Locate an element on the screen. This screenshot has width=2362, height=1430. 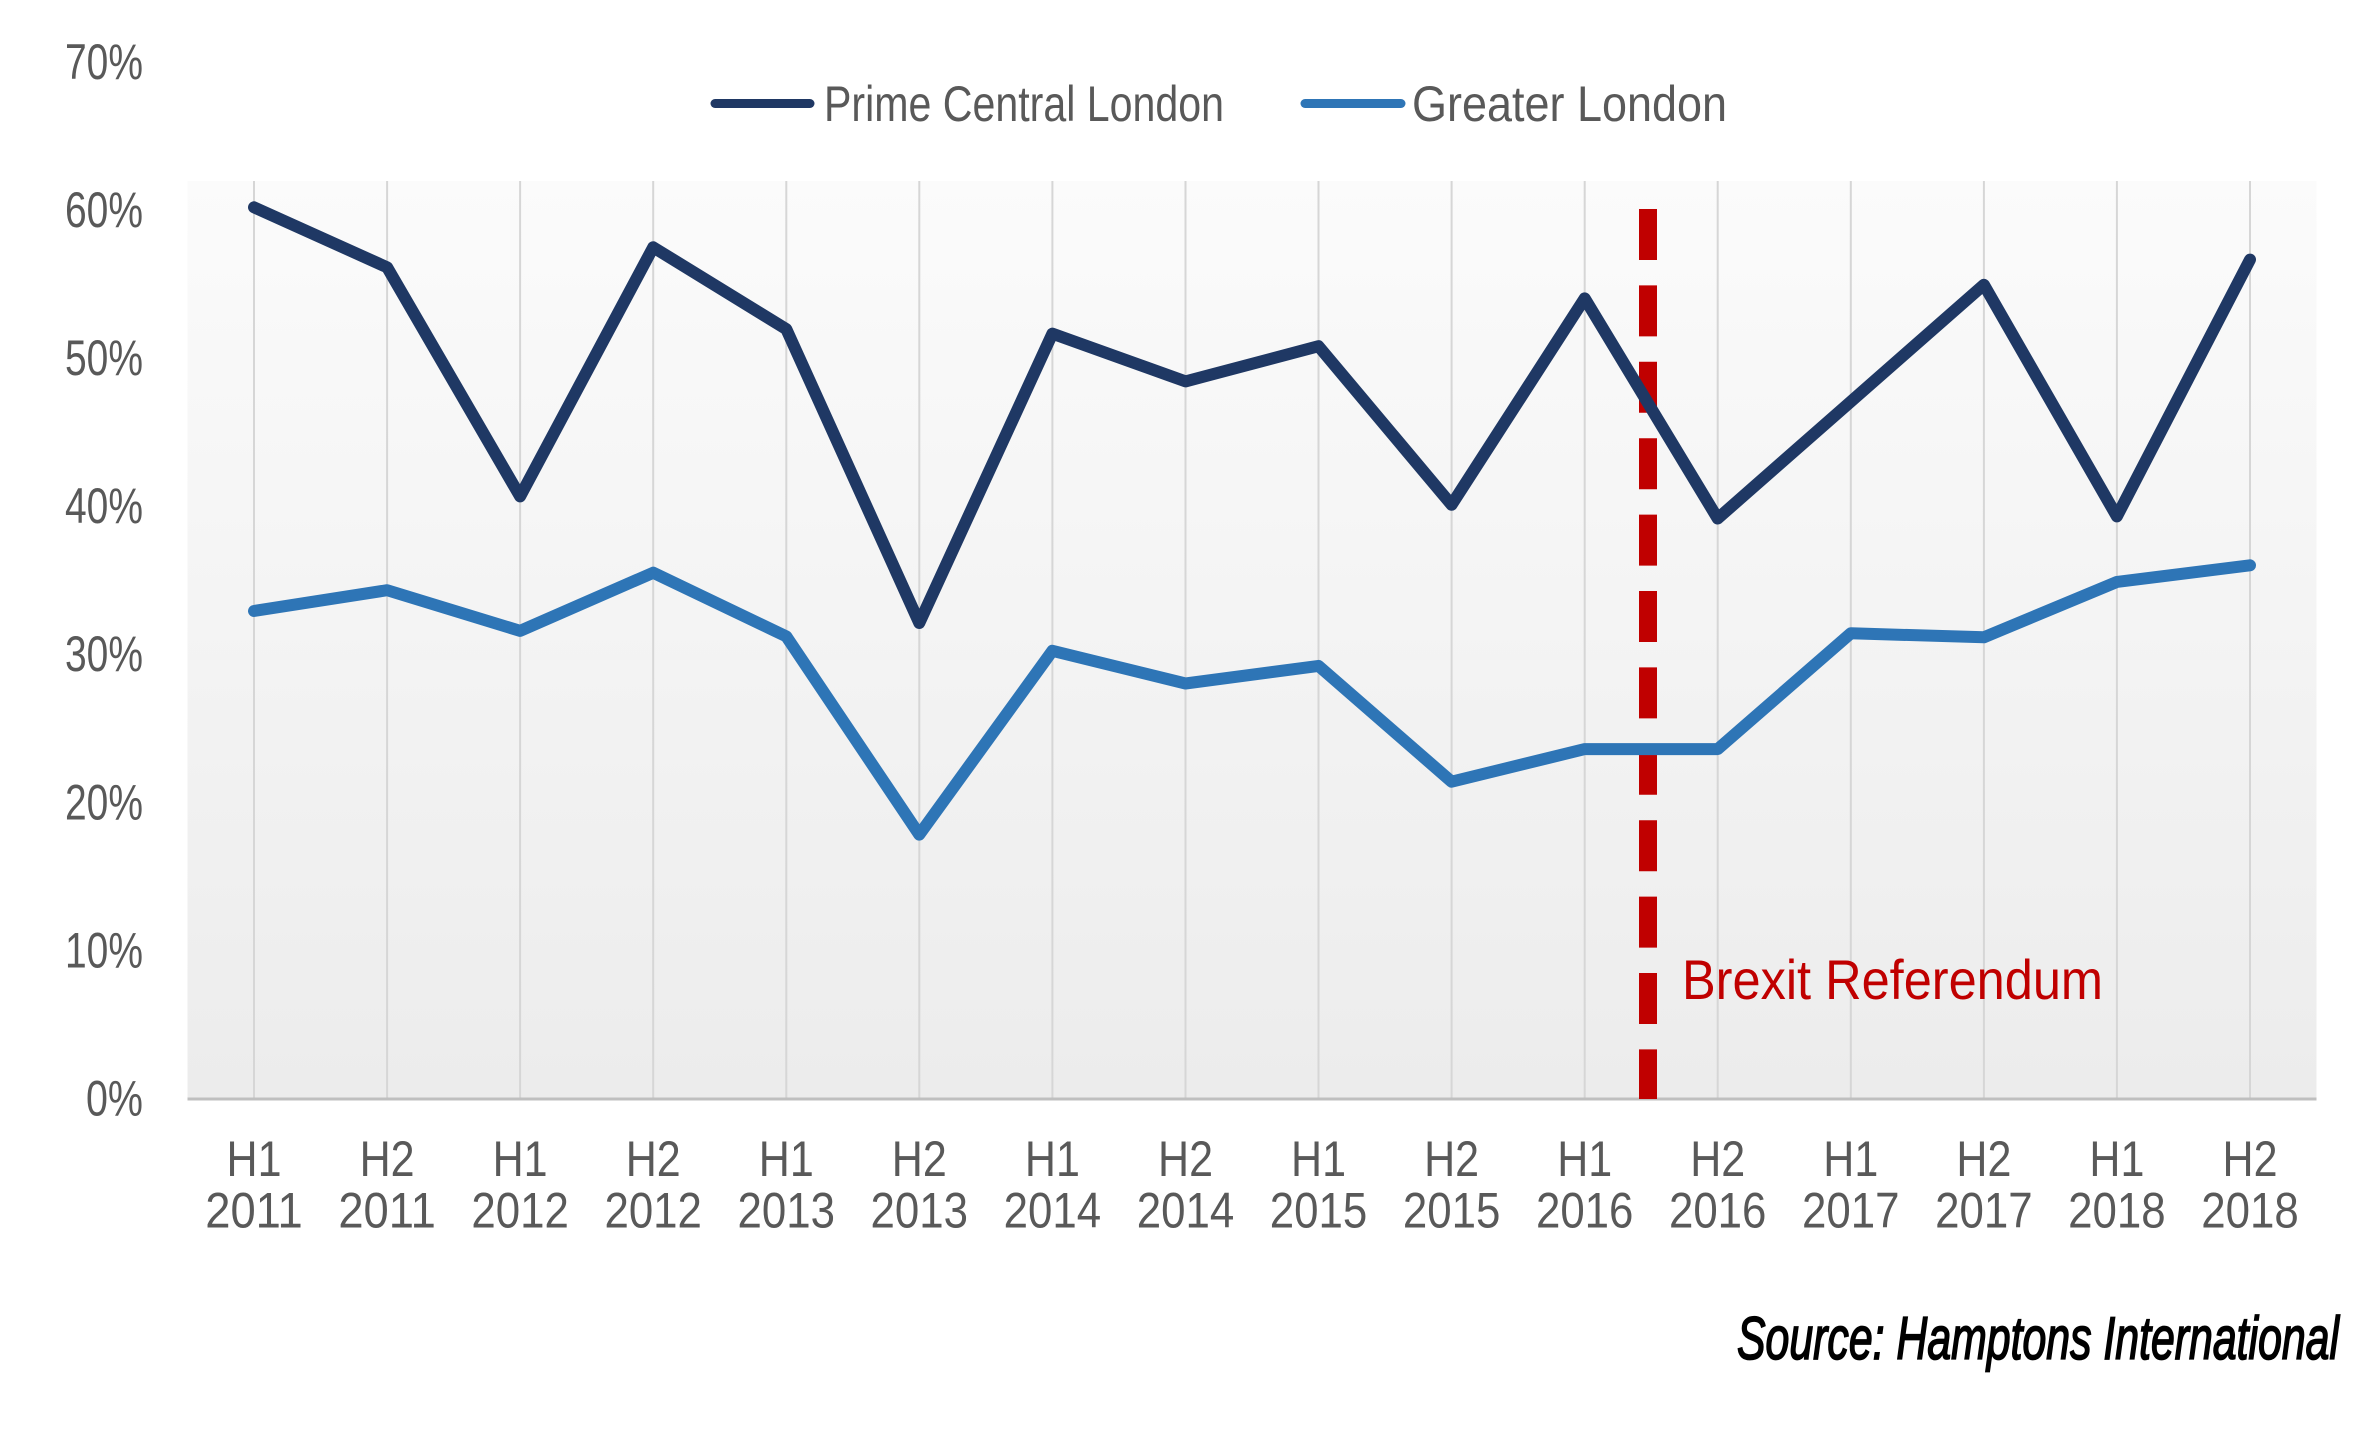
svg-text: Source: Hamptons International is located at coordinates (2038, 1338).